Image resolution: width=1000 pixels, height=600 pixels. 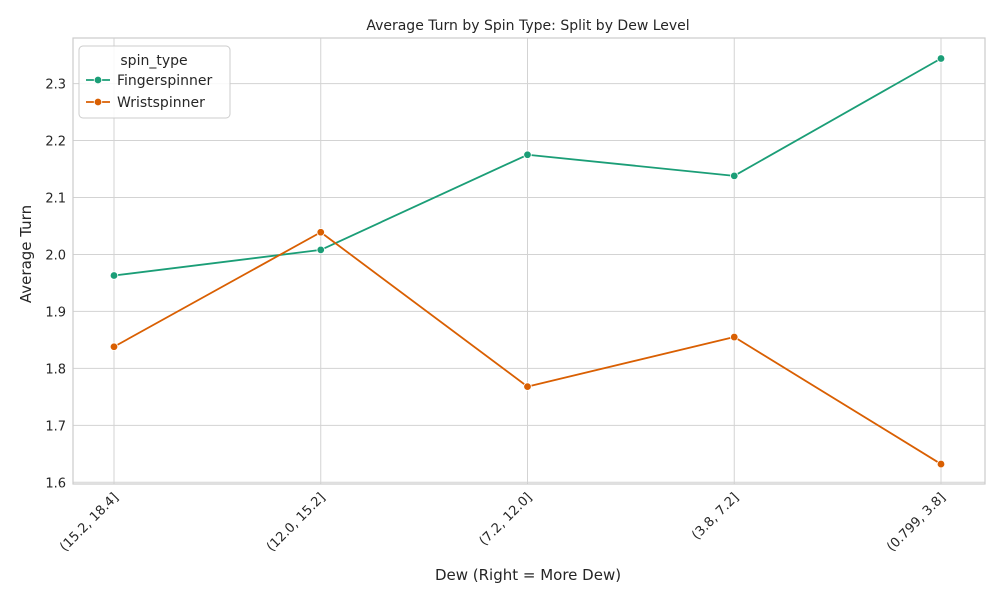 I want to click on x-tick-label: (3.8, 7.2], so click(x=715, y=516).